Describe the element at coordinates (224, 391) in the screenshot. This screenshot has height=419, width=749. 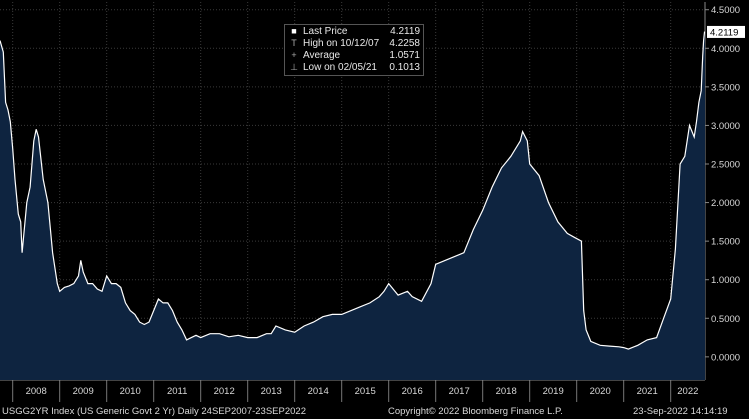
I see `x-tick-label: 2012` at that location.